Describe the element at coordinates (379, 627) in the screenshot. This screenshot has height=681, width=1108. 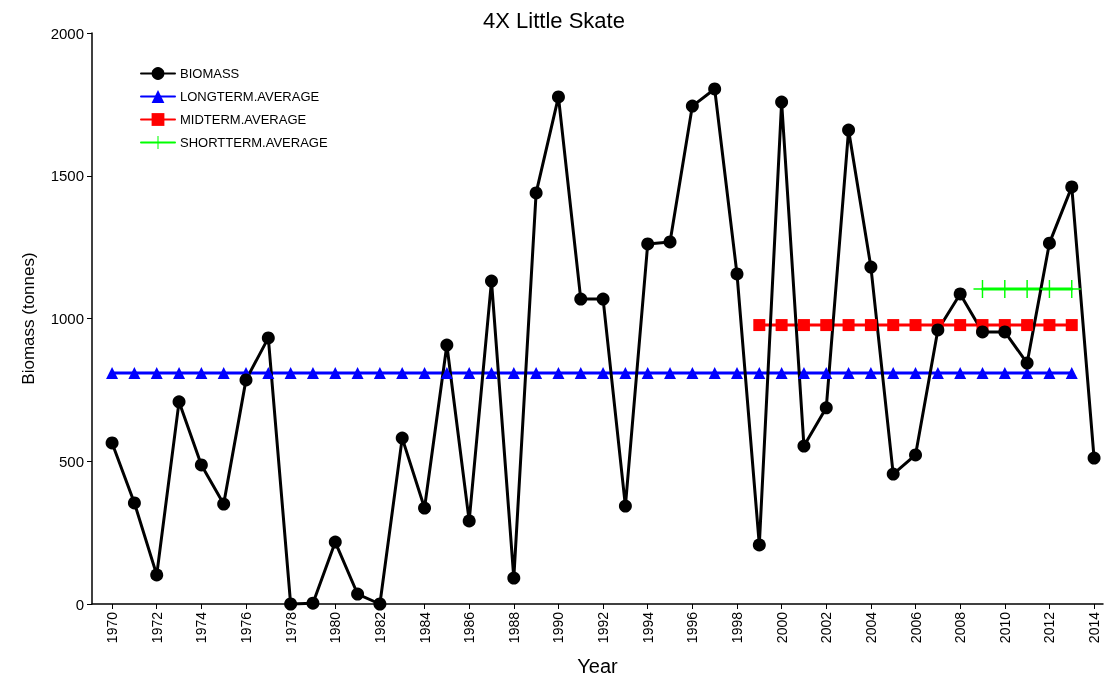
I see `x-tick-label: 1982` at that location.